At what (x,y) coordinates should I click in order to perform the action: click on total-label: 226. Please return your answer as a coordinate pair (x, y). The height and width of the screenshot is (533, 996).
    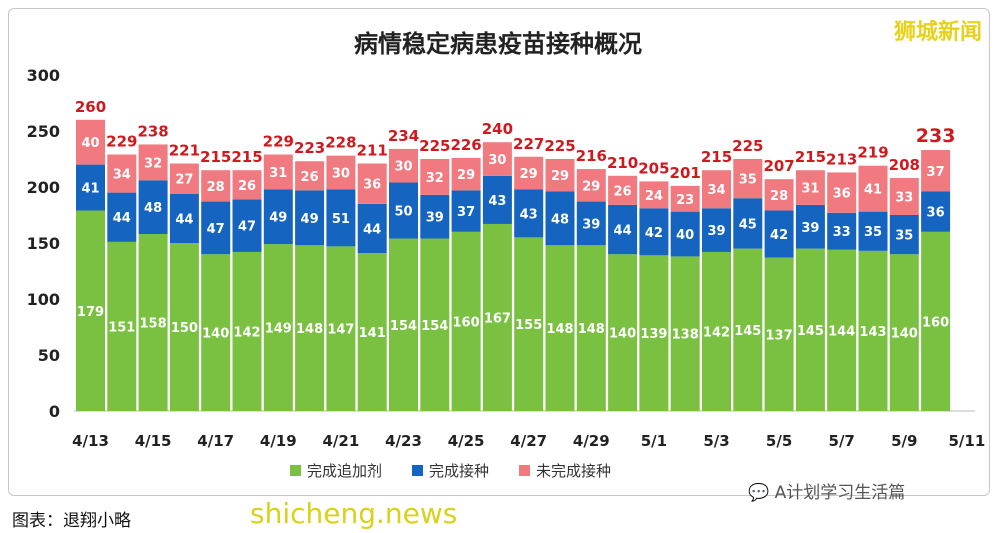
    Looking at the image, I should click on (465, 145).